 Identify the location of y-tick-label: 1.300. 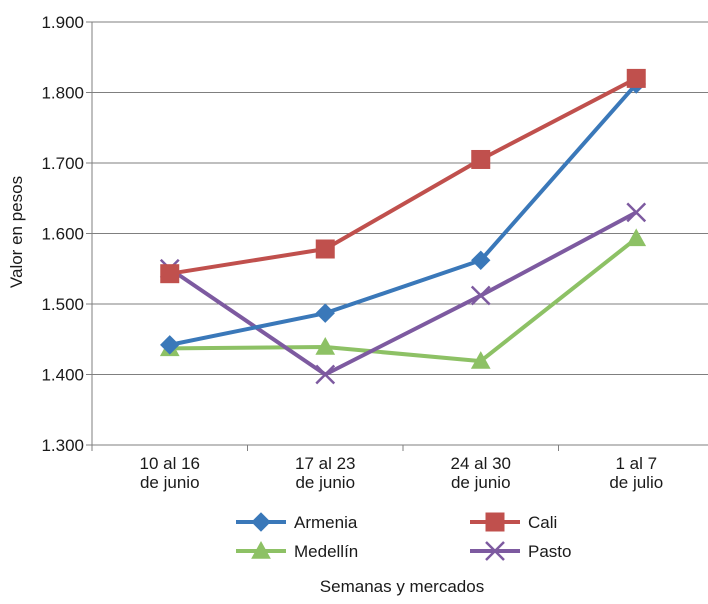
(62, 445).